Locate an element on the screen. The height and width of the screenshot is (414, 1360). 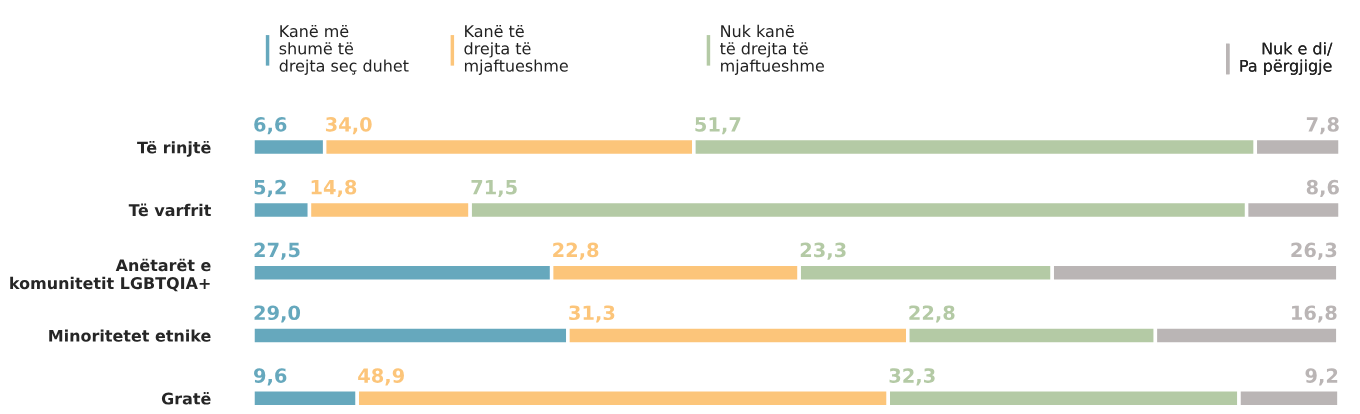
data-label: 9,6 is located at coordinates (270, 377).